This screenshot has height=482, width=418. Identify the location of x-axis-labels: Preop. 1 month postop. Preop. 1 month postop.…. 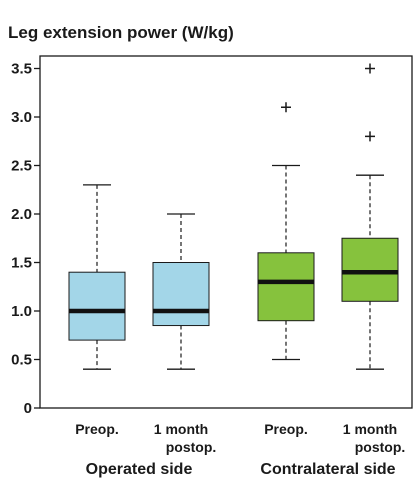
(240, 449).